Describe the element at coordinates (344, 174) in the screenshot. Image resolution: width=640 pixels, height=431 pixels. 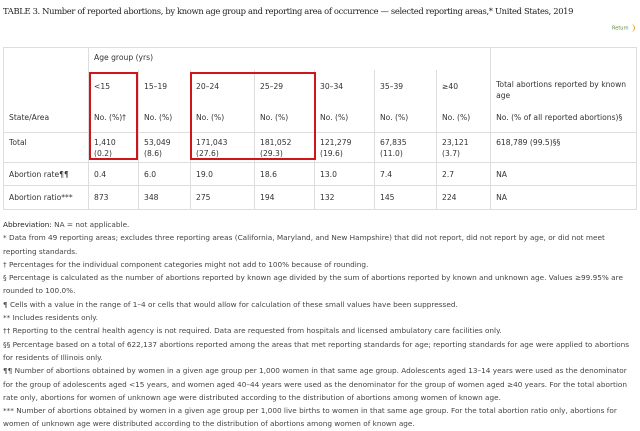
I see `data-cell: 13.0` at that location.